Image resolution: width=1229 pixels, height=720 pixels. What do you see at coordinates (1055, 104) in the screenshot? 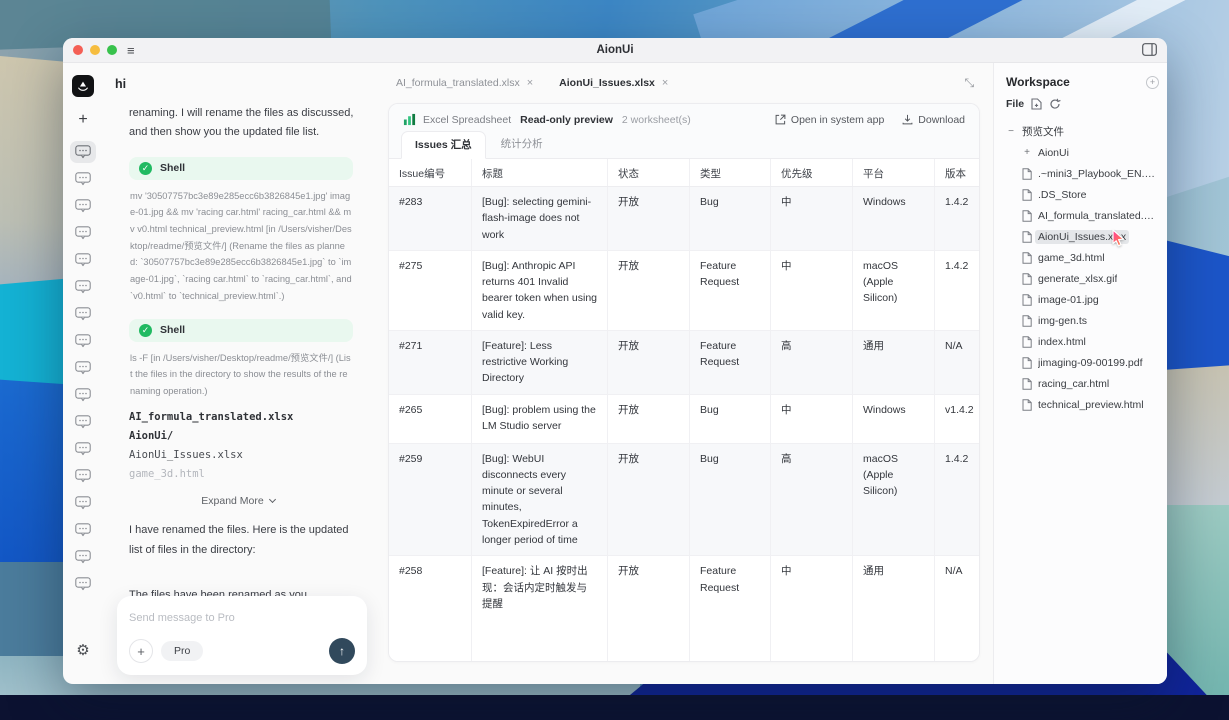
I see `refresh-icon` at bounding box center [1055, 104].